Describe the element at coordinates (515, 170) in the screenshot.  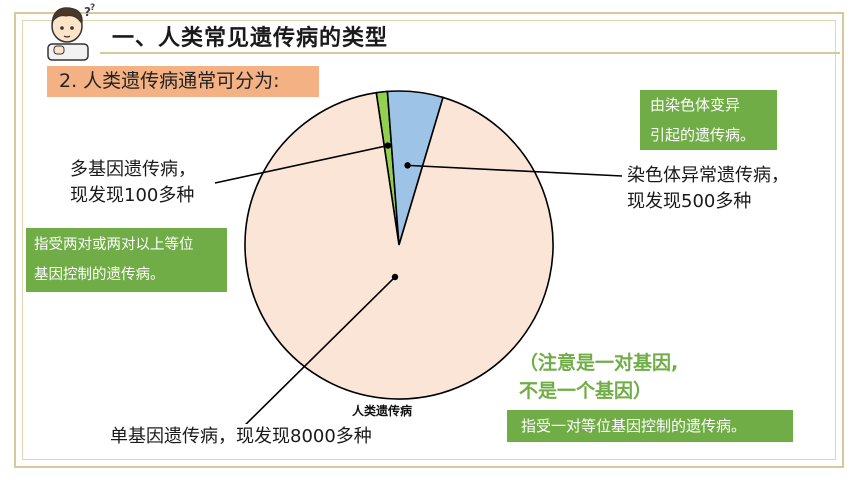
I see `chromosomal-leader-line` at that location.